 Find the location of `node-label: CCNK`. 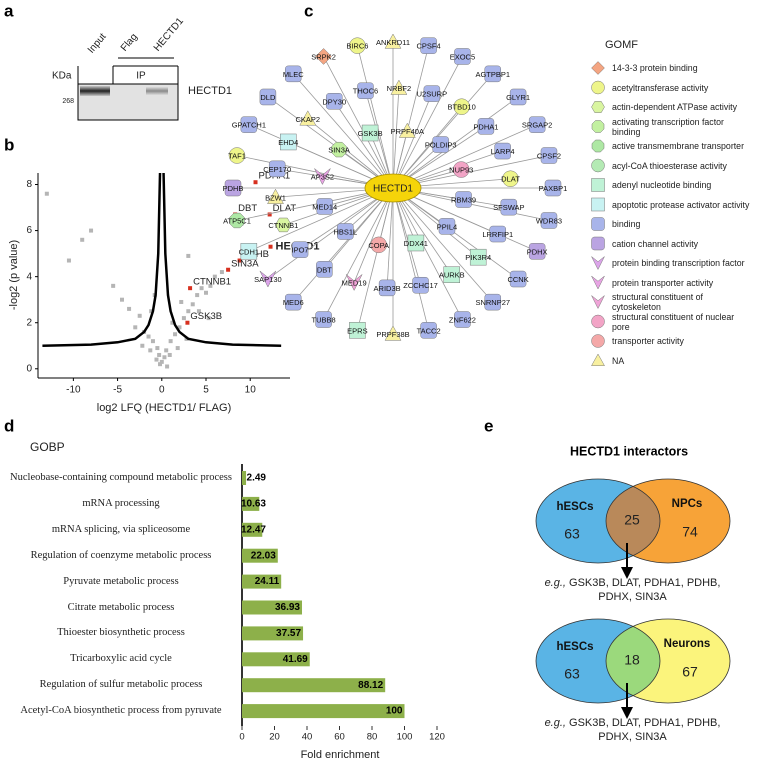

node-label: CCNK is located at coordinates (517, 279).